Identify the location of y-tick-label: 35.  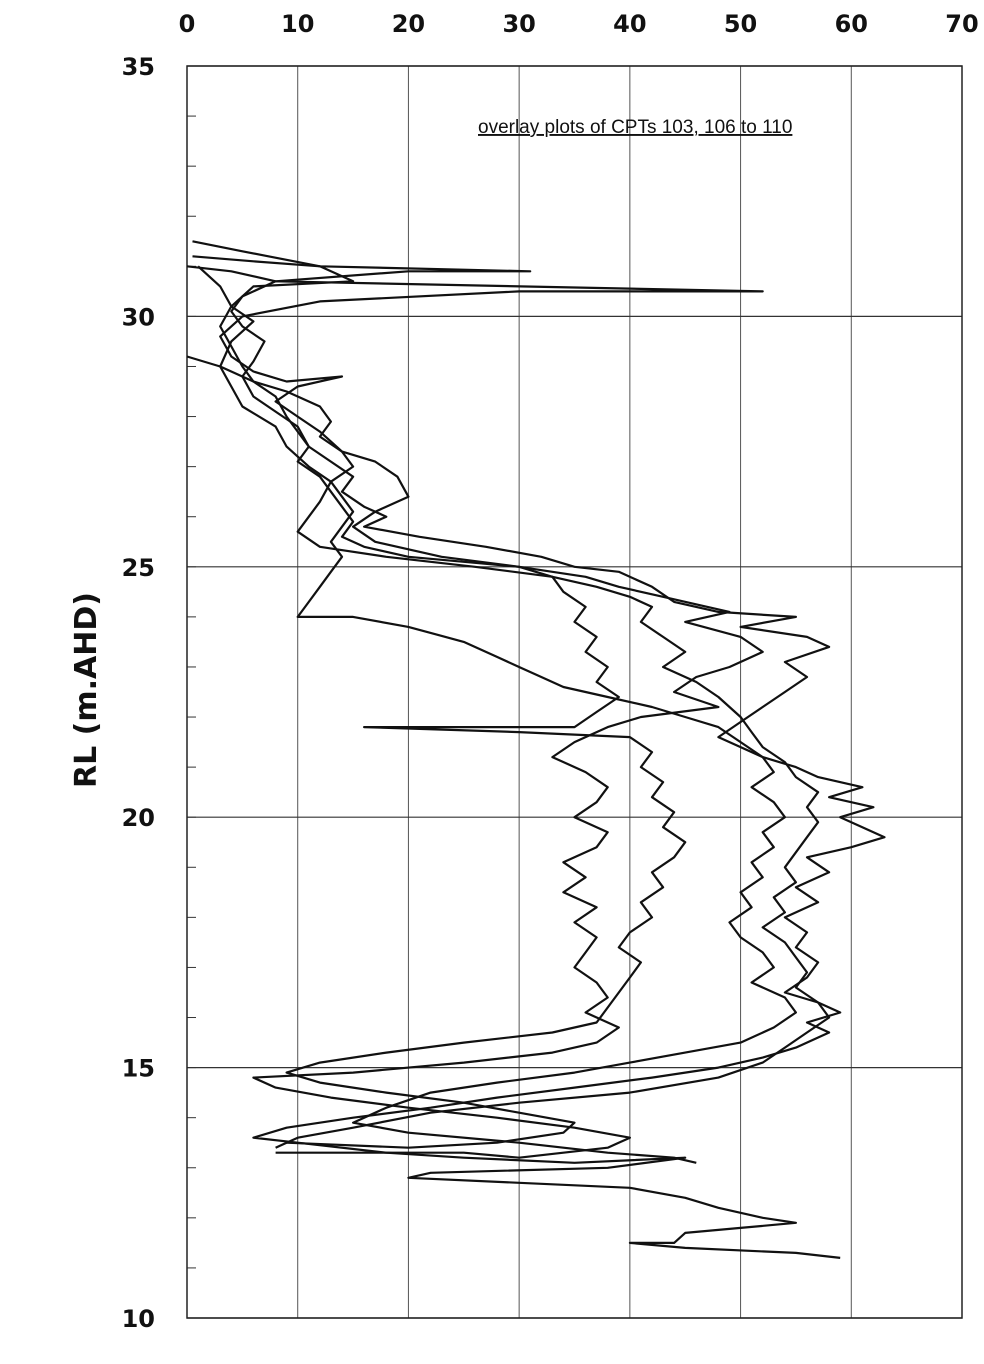
(138, 67).